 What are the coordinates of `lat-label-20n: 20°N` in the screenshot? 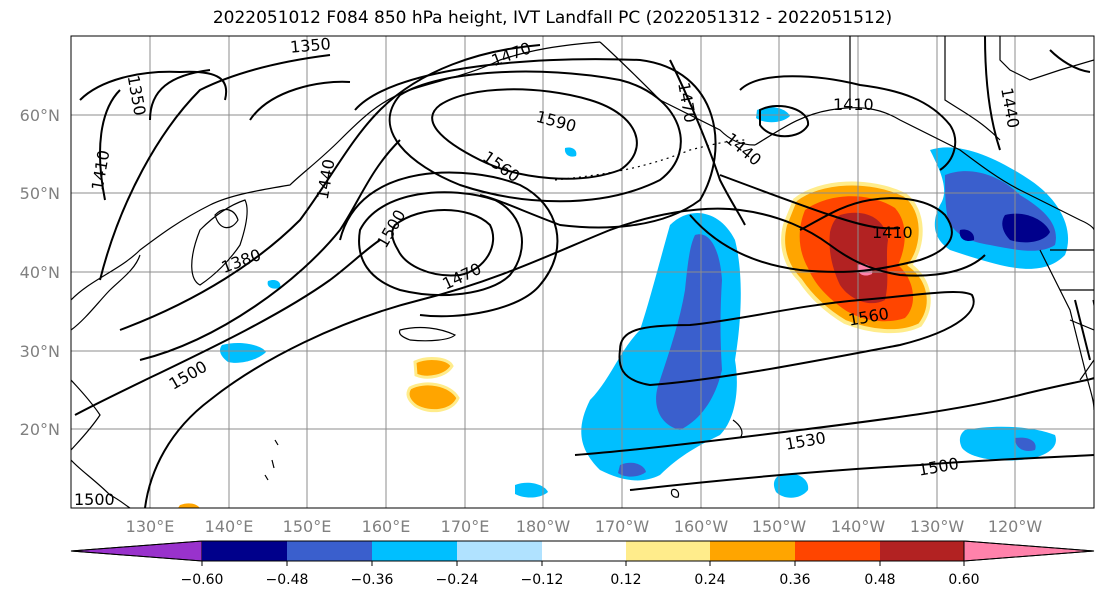 It's located at (40, 429).